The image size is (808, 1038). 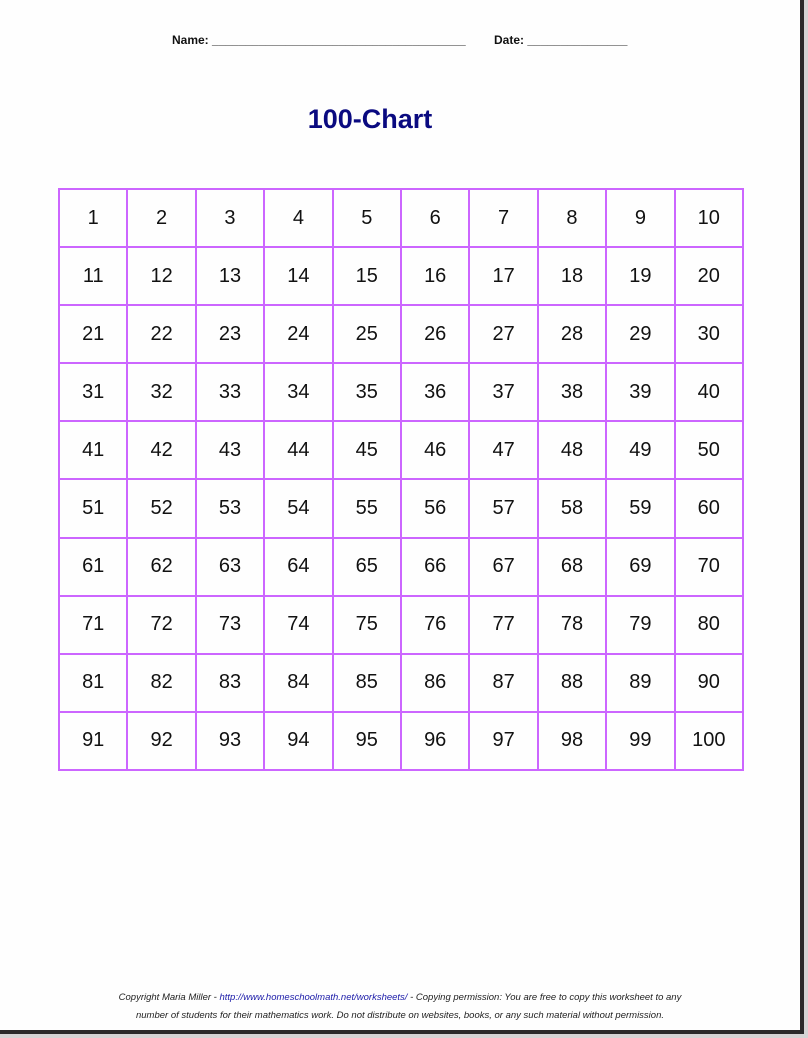 What do you see at coordinates (561, 40) in the screenshot?
I see `date-field: Date: _______________` at bounding box center [561, 40].